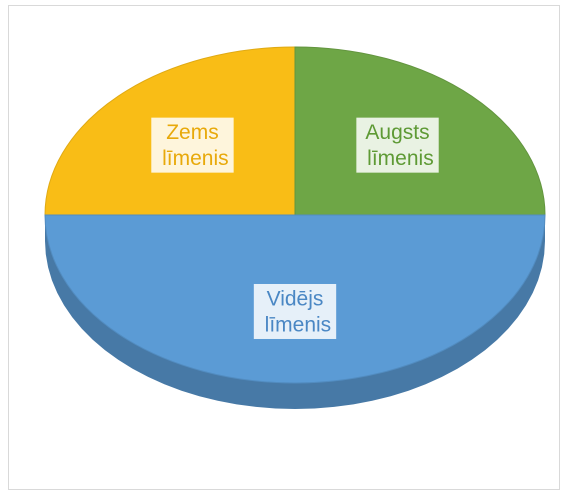 This screenshot has width=568, height=504. I want to click on data-label: Augsts līmenis, so click(397, 145).